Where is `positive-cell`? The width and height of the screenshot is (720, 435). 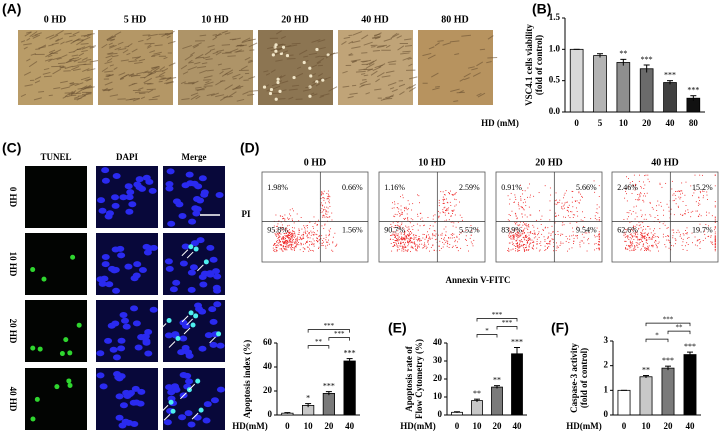
positive-cell is located at coordinates (219, 334).